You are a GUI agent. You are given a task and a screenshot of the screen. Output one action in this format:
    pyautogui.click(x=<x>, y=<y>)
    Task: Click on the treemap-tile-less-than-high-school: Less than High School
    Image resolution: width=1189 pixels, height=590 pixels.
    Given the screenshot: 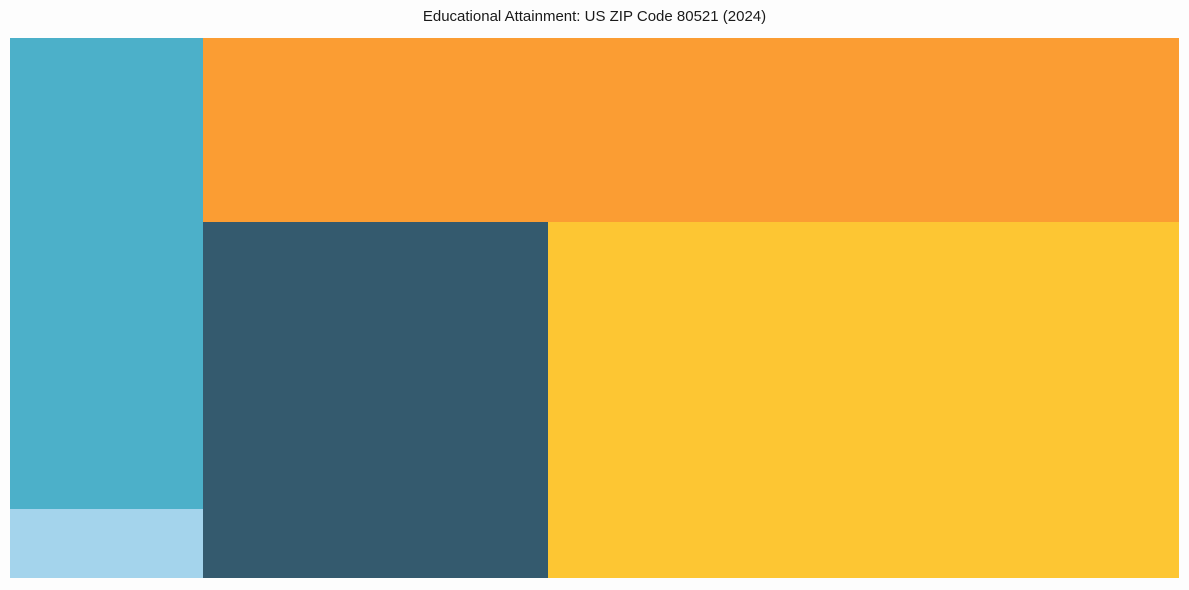 What is the action you would take?
    pyautogui.click(x=106, y=543)
    